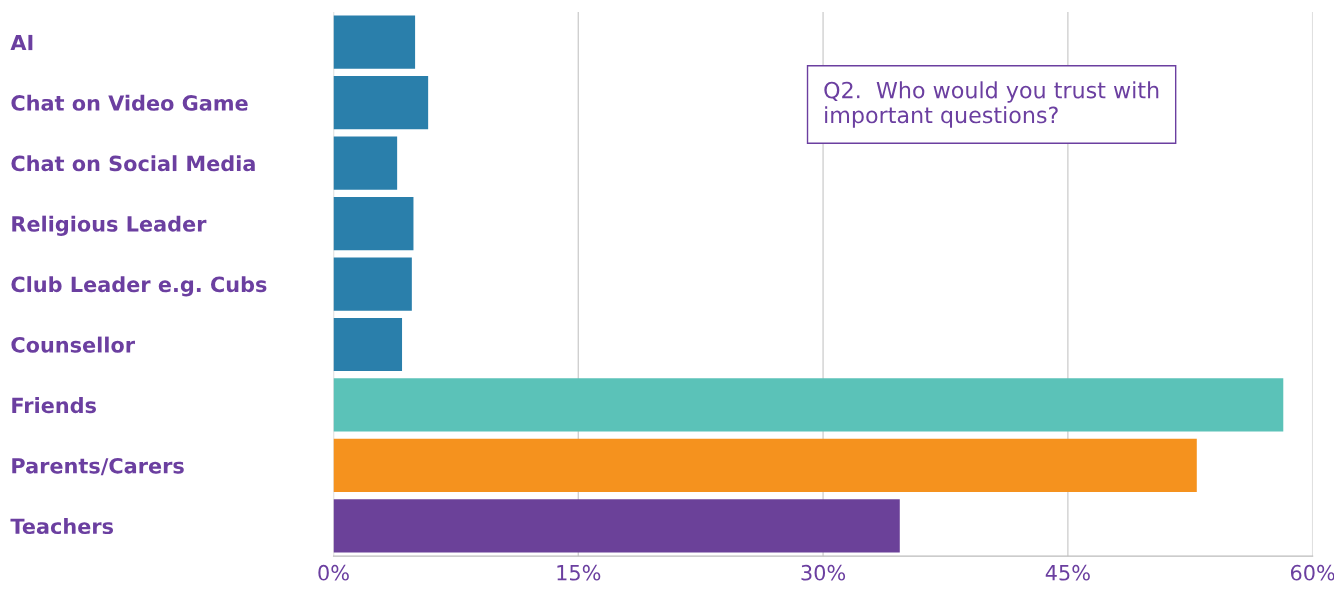 The image size is (1334, 598). What do you see at coordinates (73, 344) in the screenshot?
I see `y-tick-label: Counsellor` at bounding box center [73, 344].